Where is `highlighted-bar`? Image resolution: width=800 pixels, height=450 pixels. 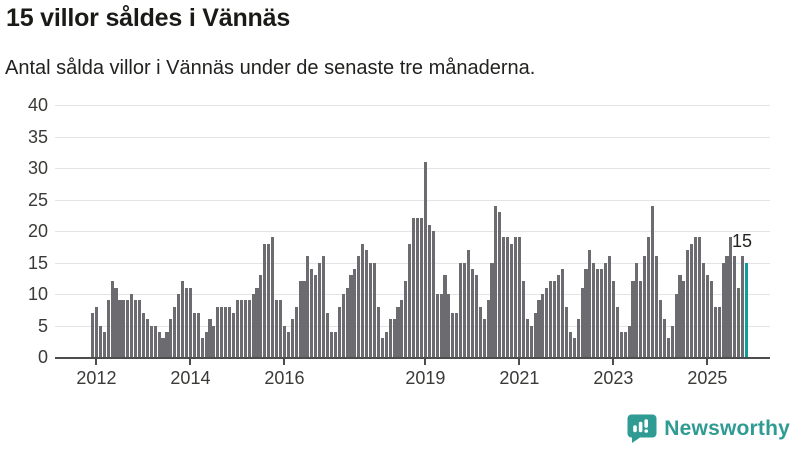
highlighted-bar is located at coordinates (747, 309).